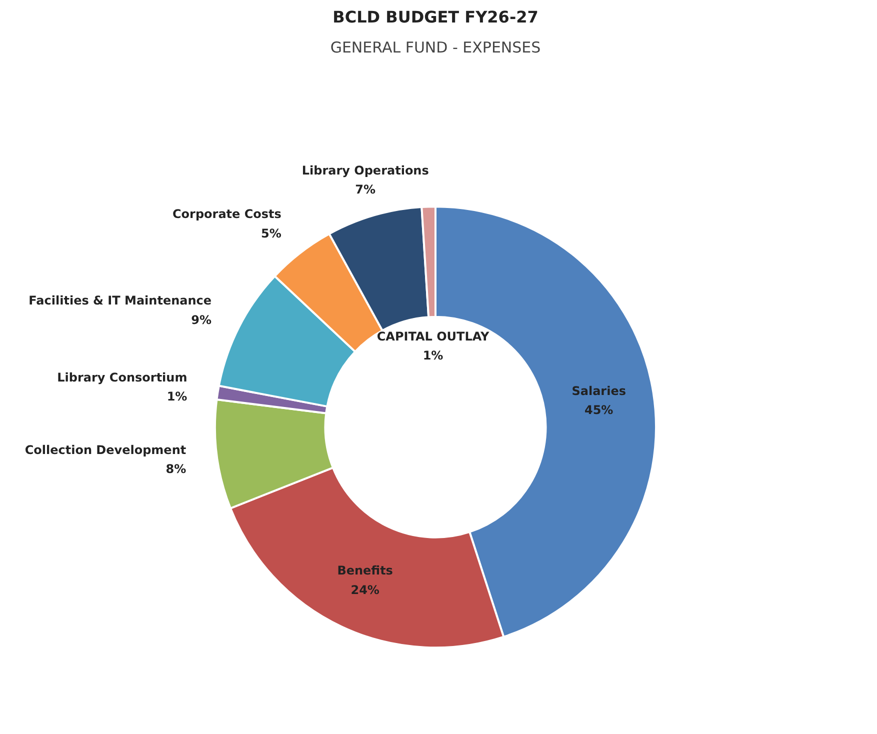  What do you see at coordinates (365, 170) in the screenshot?
I see `slice-label: Library Operations` at bounding box center [365, 170].